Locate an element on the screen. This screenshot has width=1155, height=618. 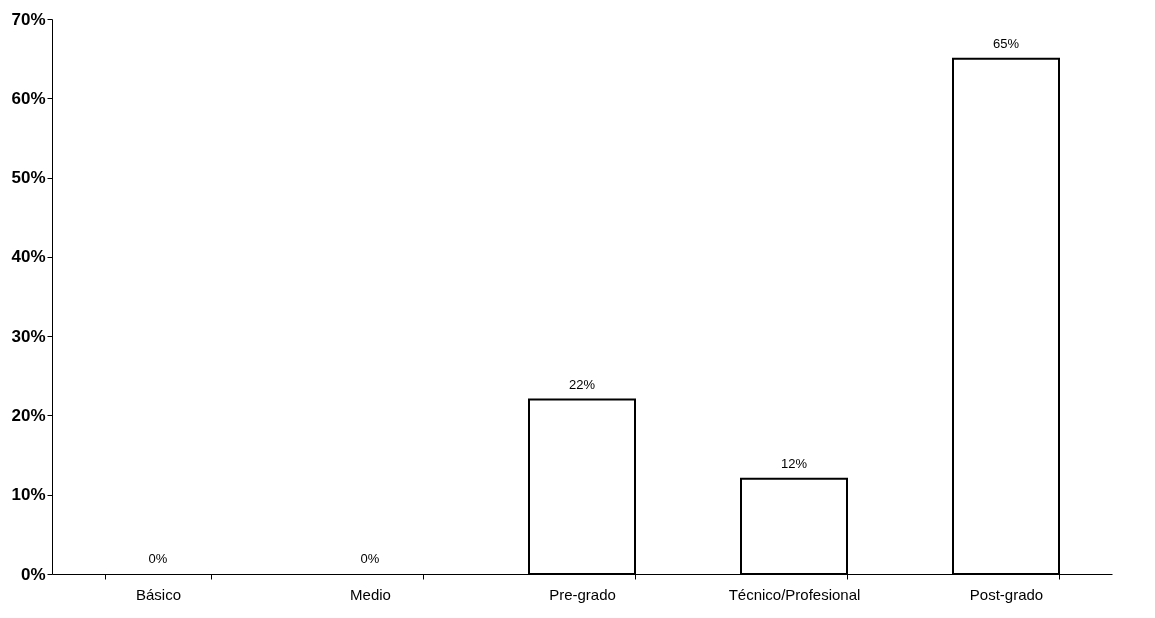
x-tick-label: Medio is located at coordinates (370, 594).